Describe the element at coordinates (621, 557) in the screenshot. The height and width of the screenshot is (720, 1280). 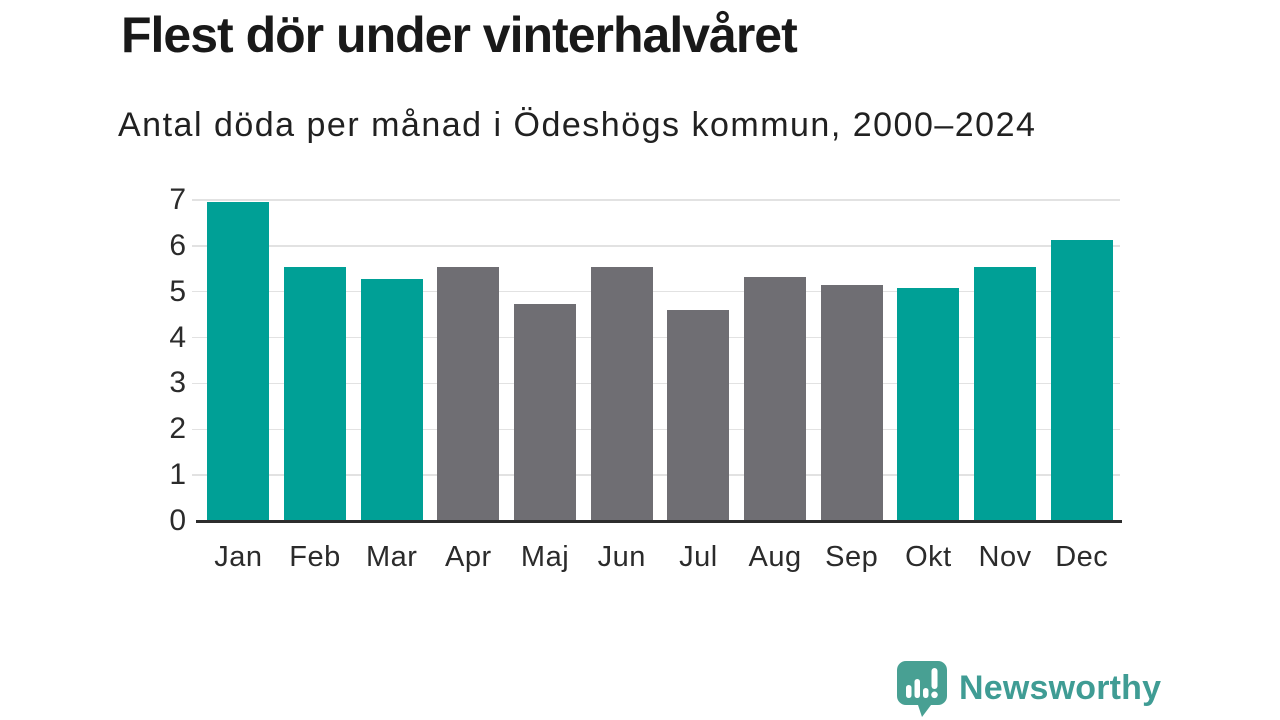
I see `x-tick-label-jun: Jun` at that location.